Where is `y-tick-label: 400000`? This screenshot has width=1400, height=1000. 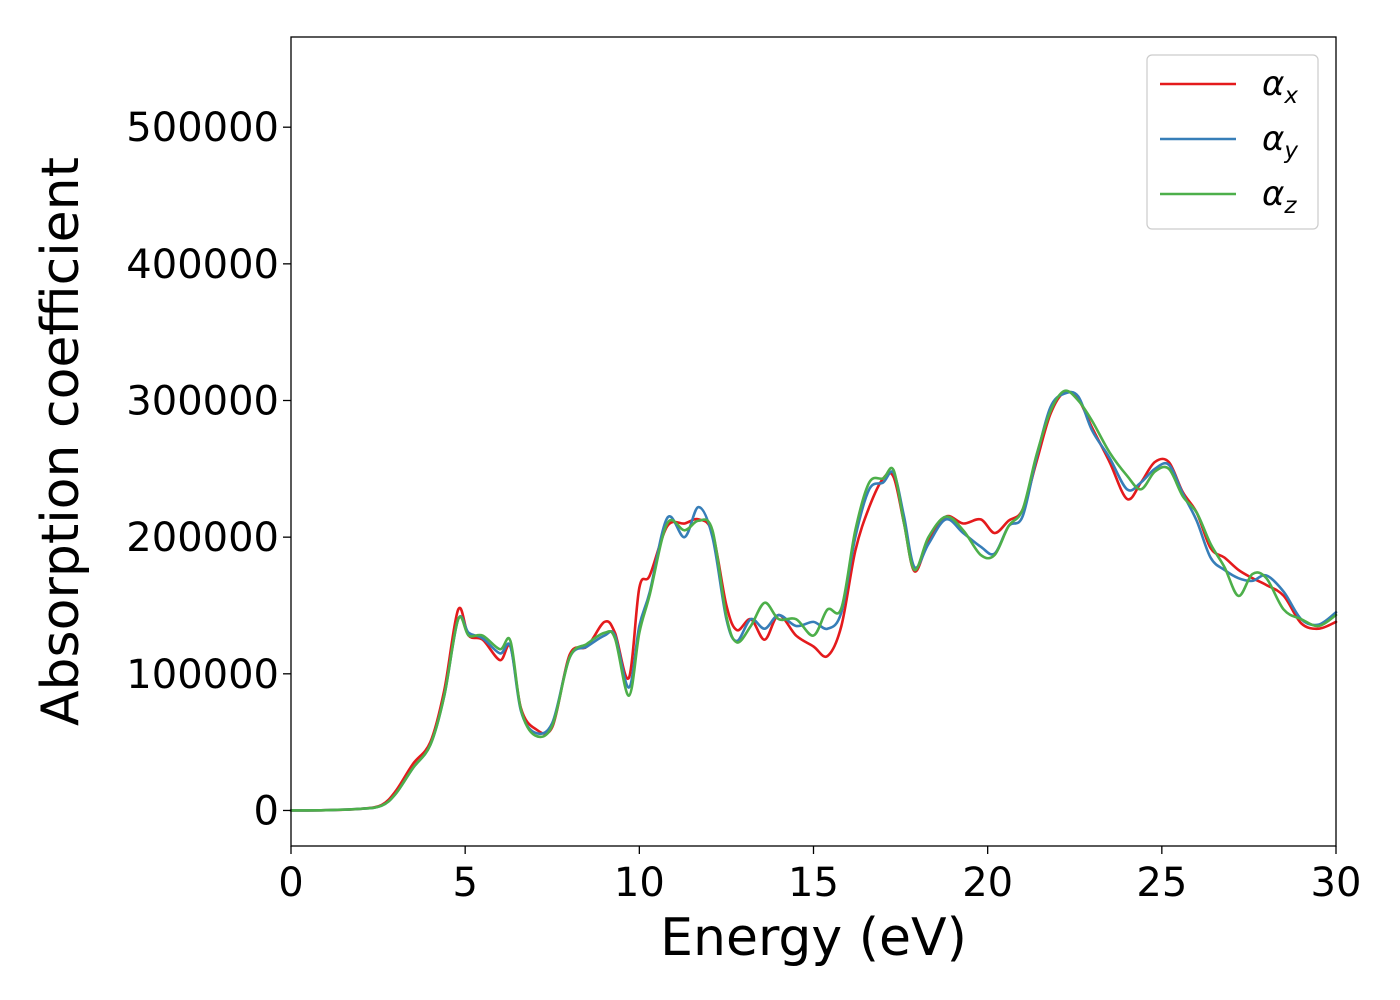 y-tick-label: 400000 is located at coordinates (202, 265).